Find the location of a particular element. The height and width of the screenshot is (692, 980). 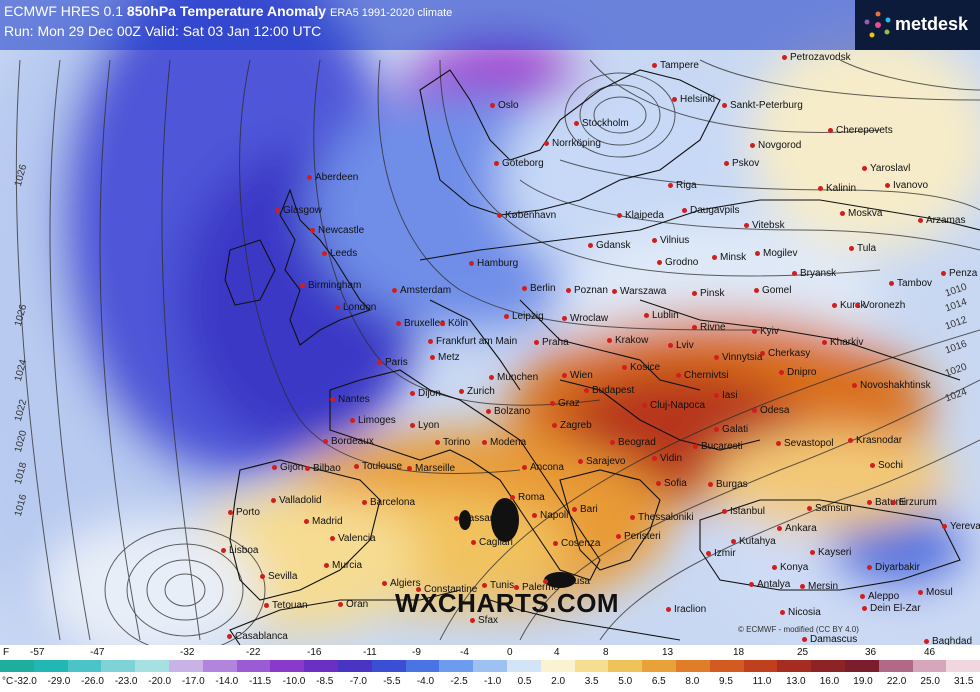

city-label: Yerevan is located at coordinates (965, 526).